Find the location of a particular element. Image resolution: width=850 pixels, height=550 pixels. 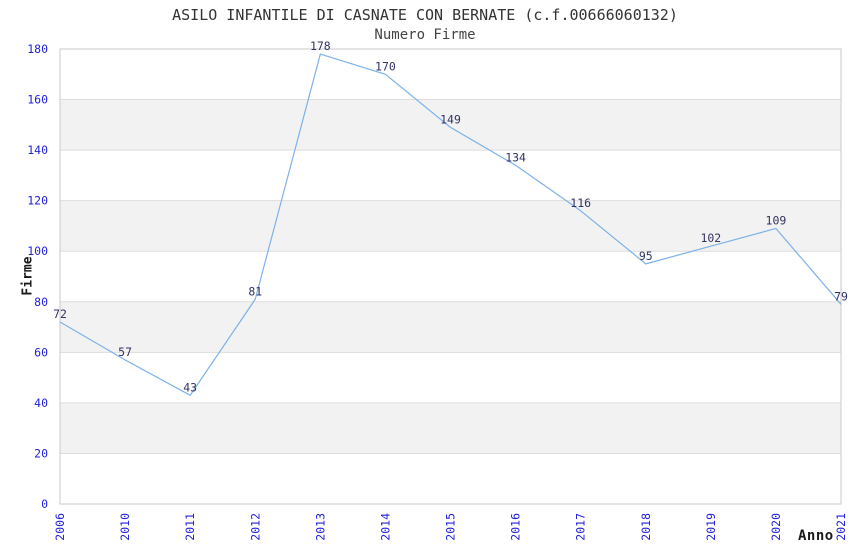

chart-subtitle: Numero Firme is located at coordinates (425, 35).